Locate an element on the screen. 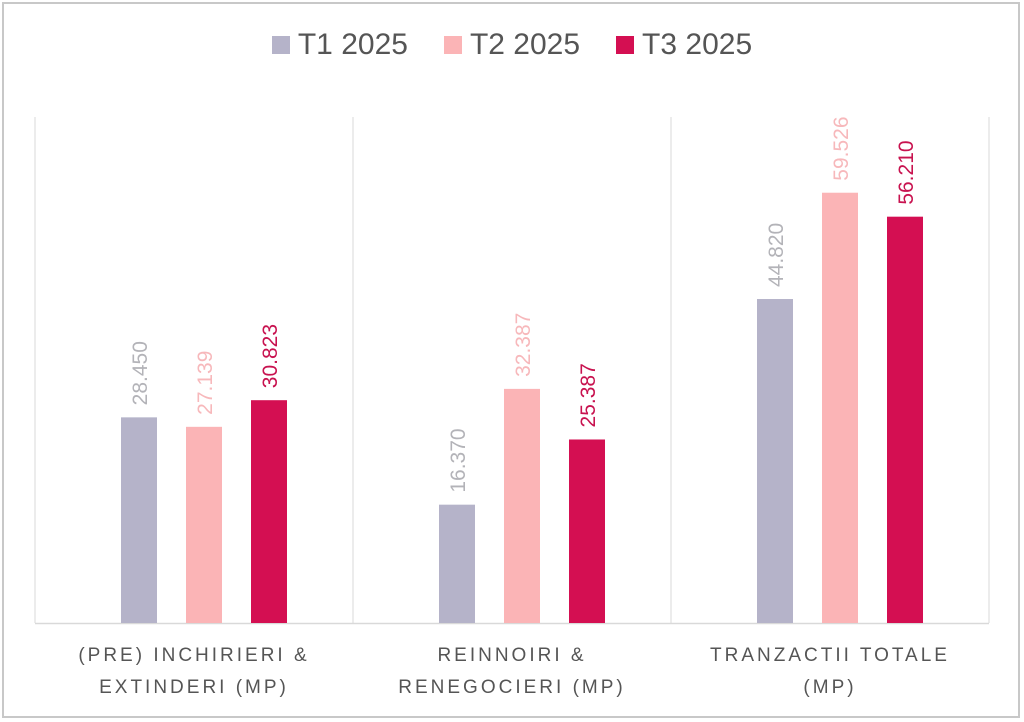 The image size is (1024, 722). data-label: 56.210 is located at coordinates (906, 172).